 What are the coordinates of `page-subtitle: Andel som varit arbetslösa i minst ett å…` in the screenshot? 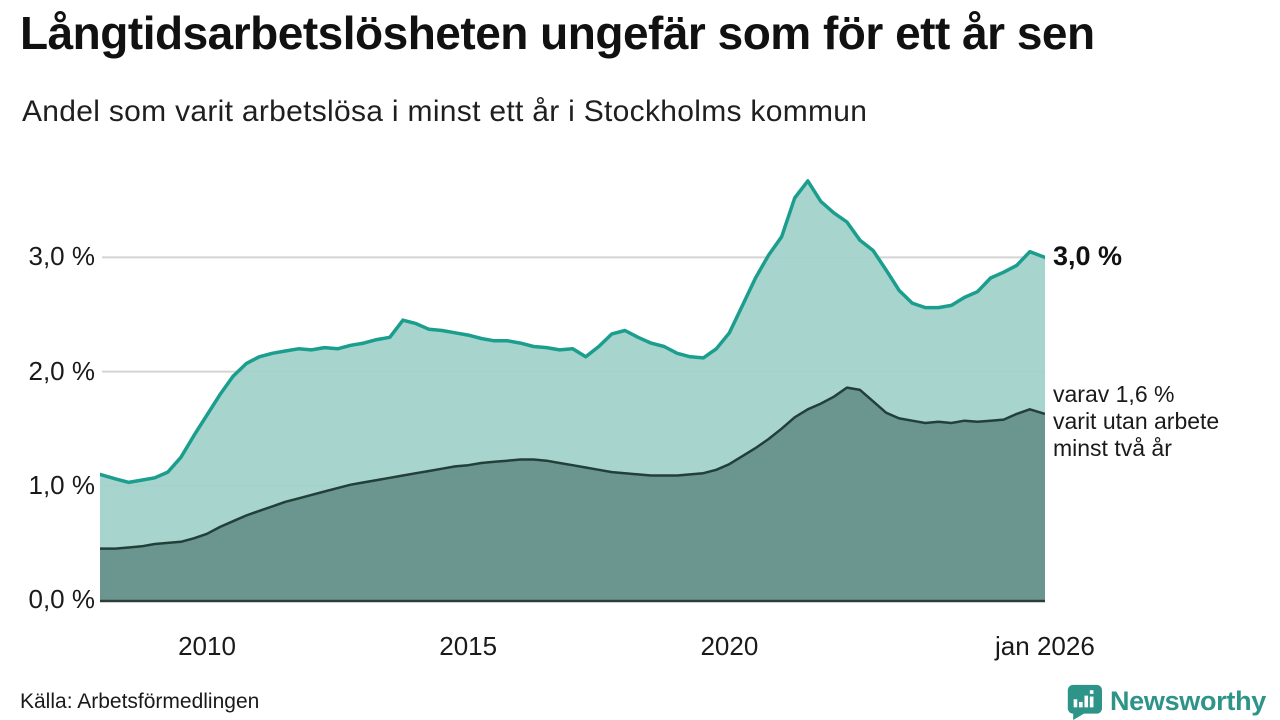 It's located at (445, 111).